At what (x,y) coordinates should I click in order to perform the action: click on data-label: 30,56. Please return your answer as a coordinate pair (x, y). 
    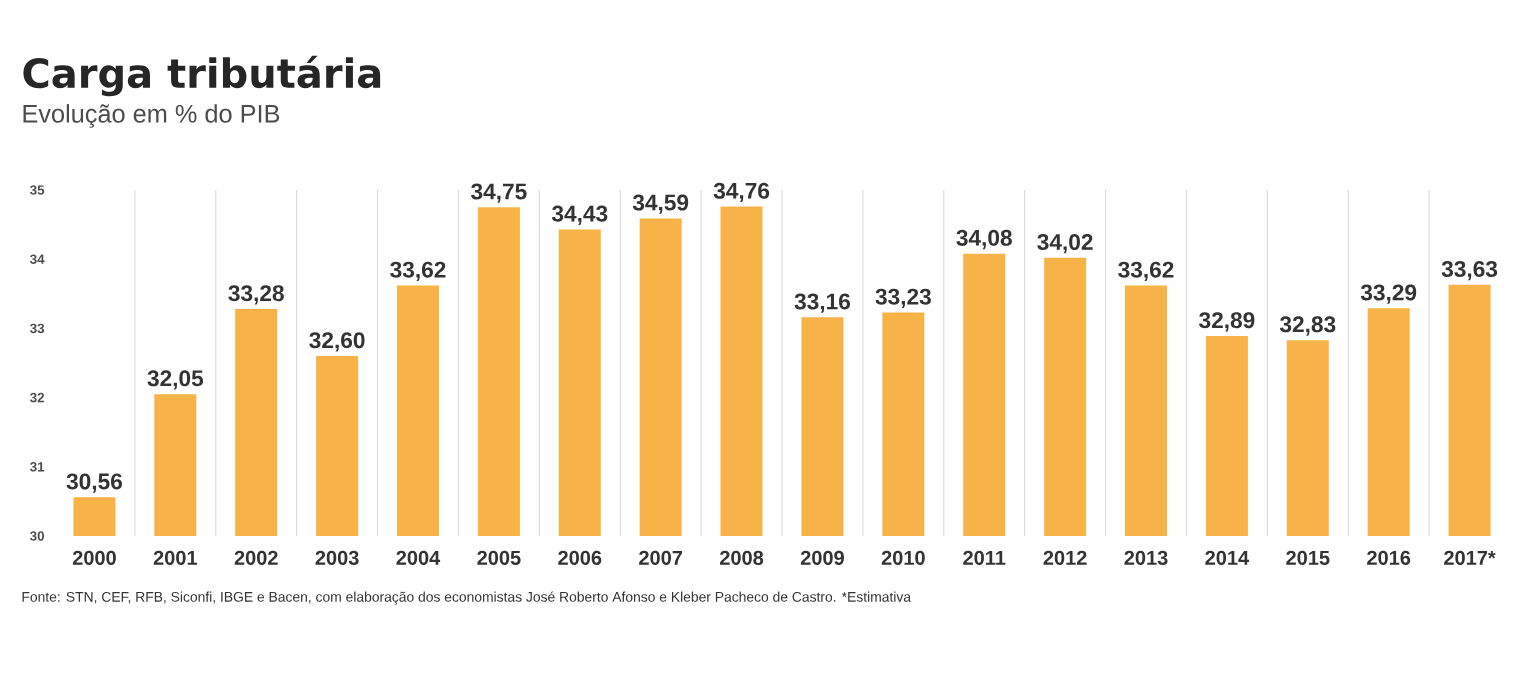
    Looking at the image, I should click on (94, 483).